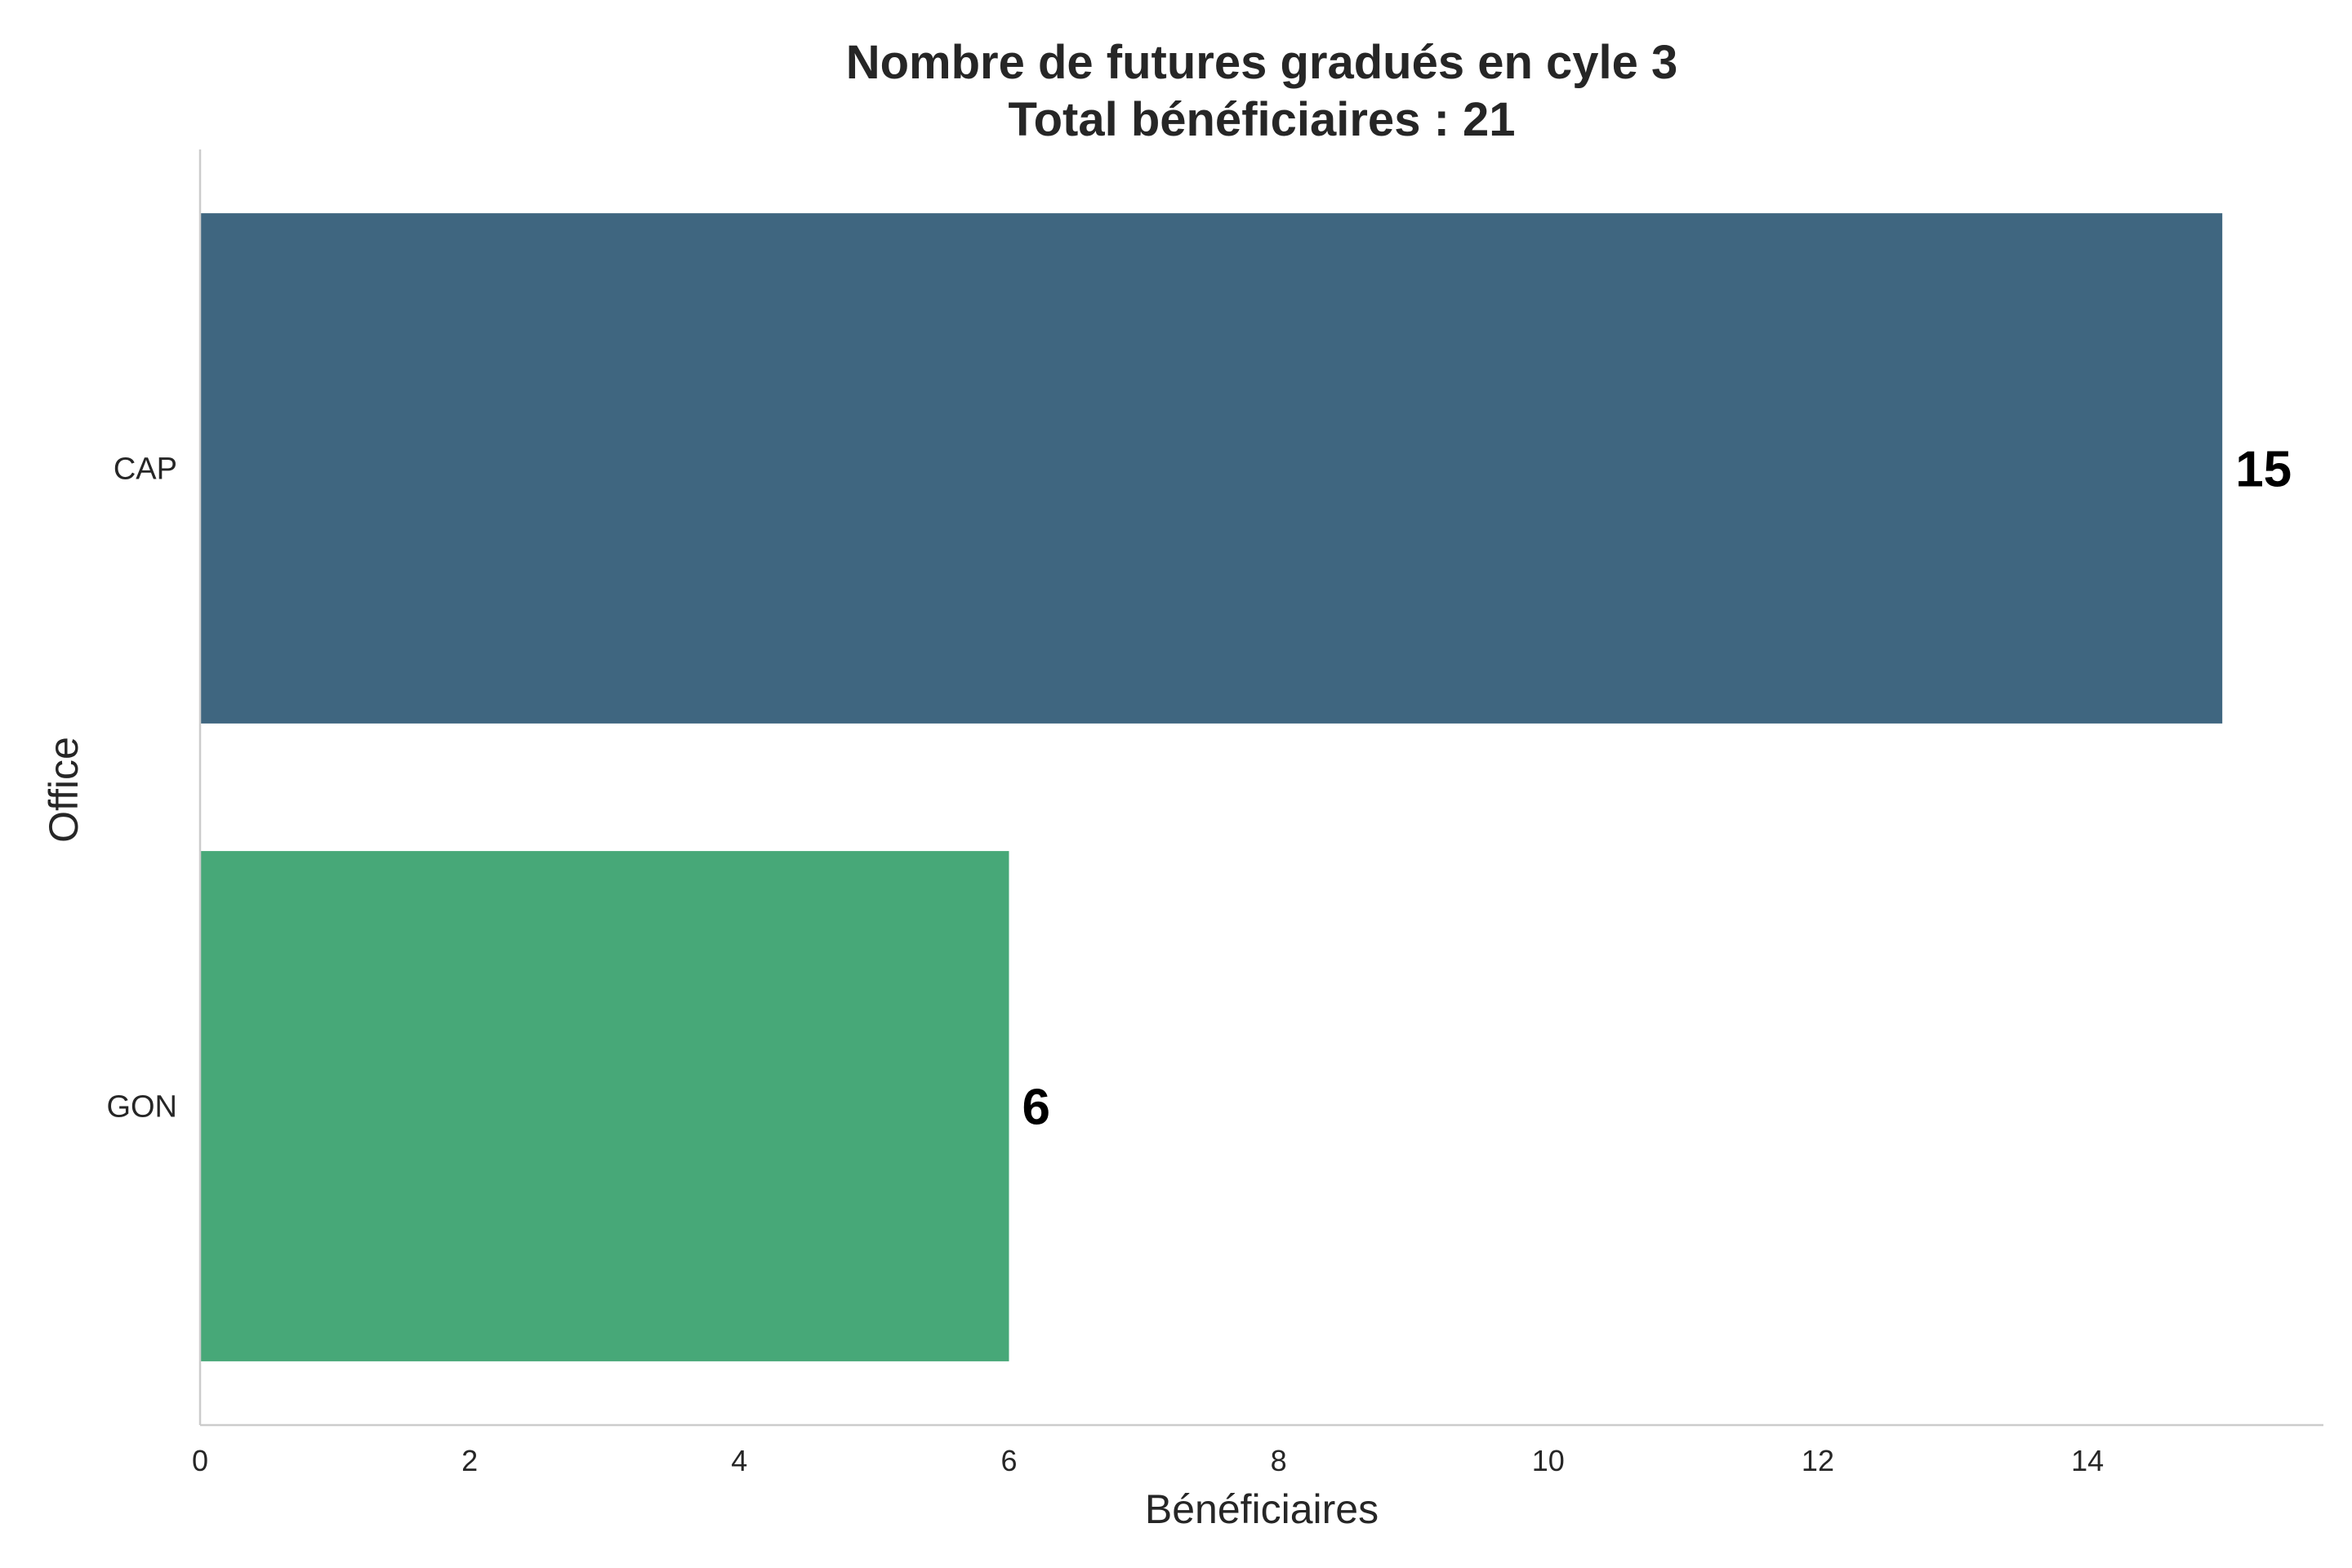  What do you see at coordinates (2087, 1460) in the screenshot?
I see `x-tick-label-14: 14` at bounding box center [2087, 1460].